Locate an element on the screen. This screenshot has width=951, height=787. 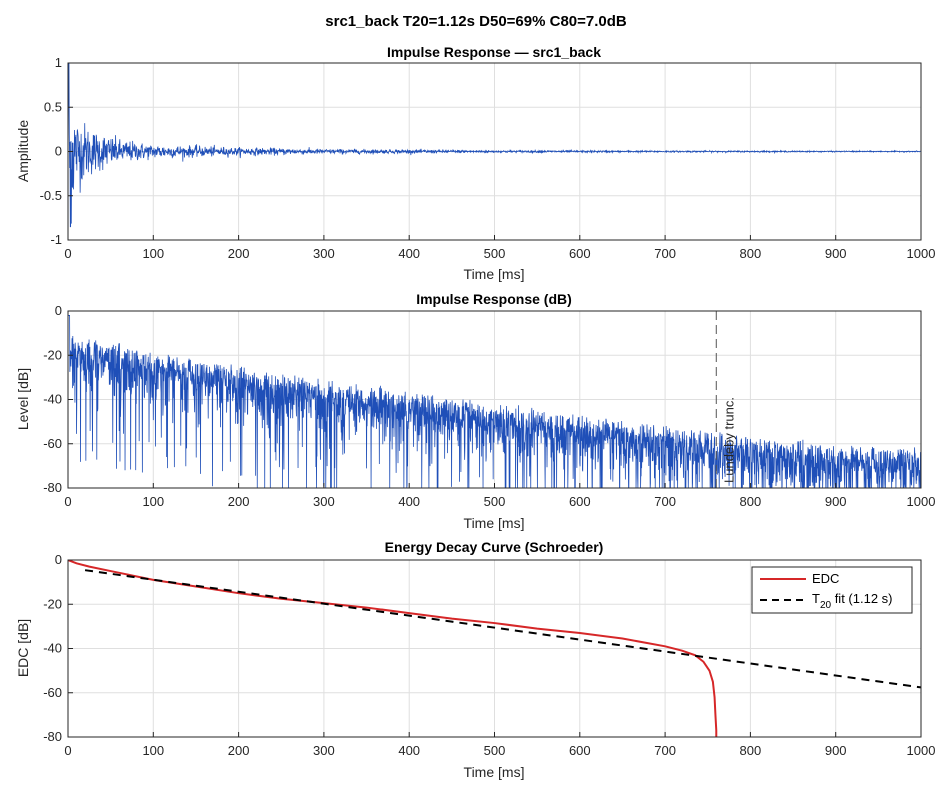
y-tick-label: -1 is located at coordinates (56, 239).